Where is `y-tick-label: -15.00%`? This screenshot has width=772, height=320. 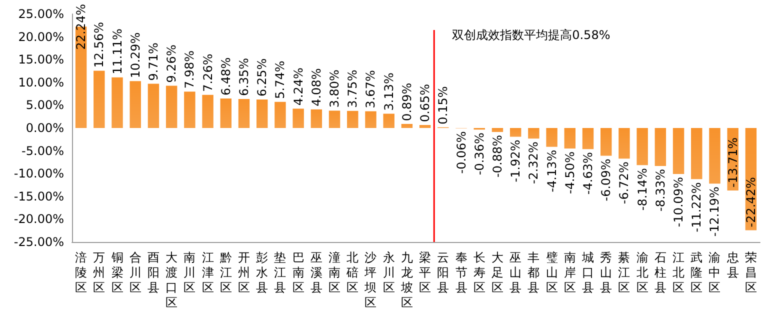
y-tick-label: -15.00% is located at coordinates (39, 196).